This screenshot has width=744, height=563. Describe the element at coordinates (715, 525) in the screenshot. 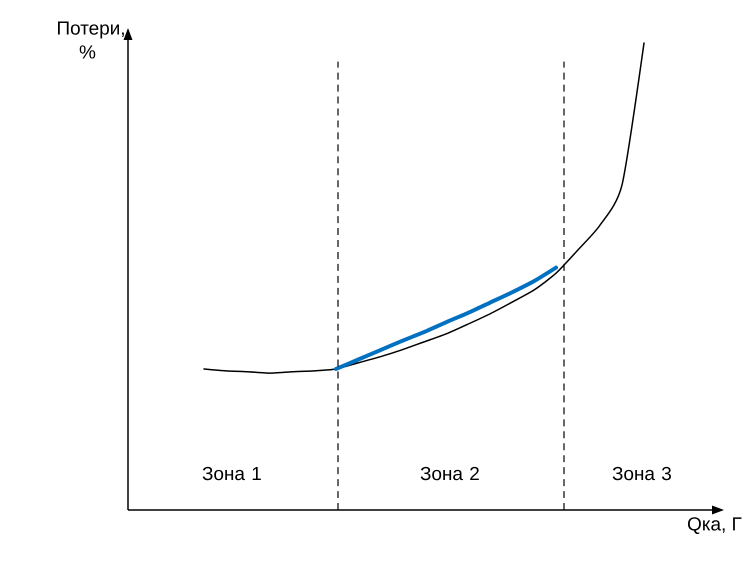

I see `x-axis-title: Qка, Г` at that location.